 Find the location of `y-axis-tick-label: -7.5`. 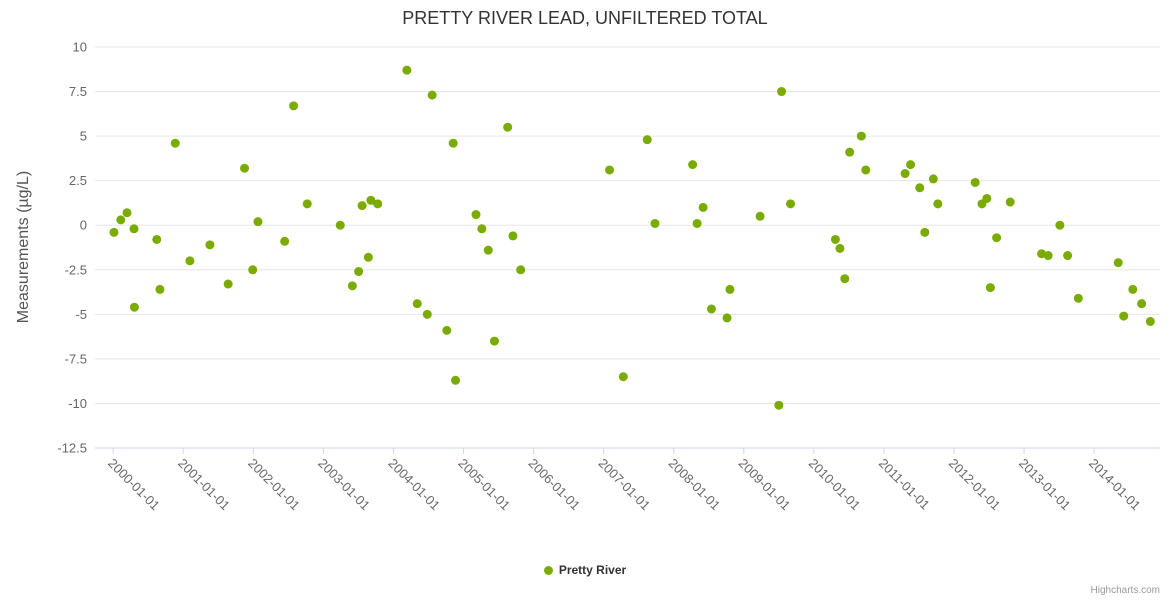

y-axis-tick-label: -7.5 is located at coordinates (76, 358).